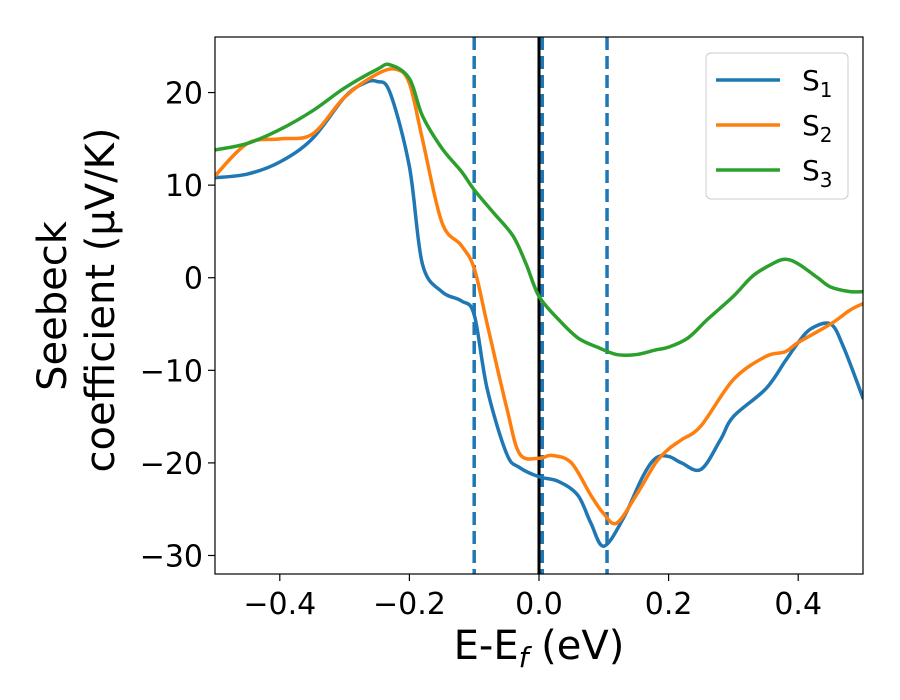 This screenshot has width=900, height=700. What do you see at coordinates (669, 604) in the screenshot?
I see `x-tick-label: 0.2` at bounding box center [669, 604].